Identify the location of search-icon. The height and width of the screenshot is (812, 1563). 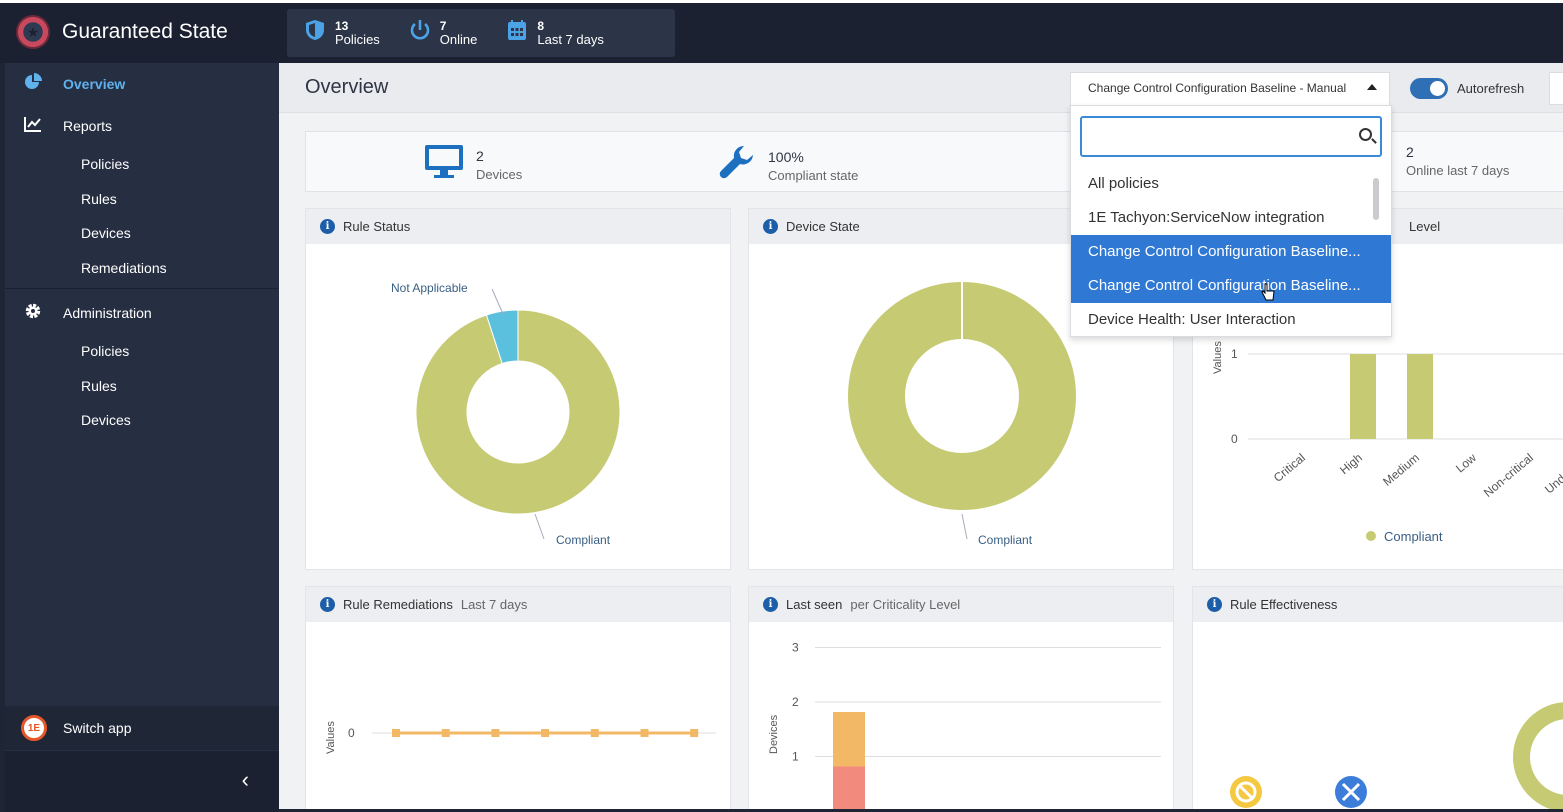
(1365, 134).